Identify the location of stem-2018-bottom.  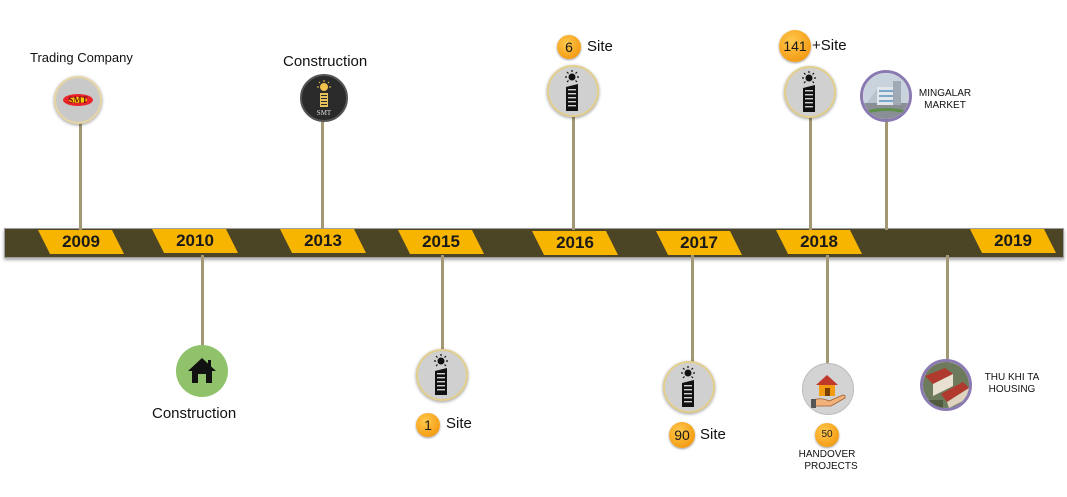
(827, 310).